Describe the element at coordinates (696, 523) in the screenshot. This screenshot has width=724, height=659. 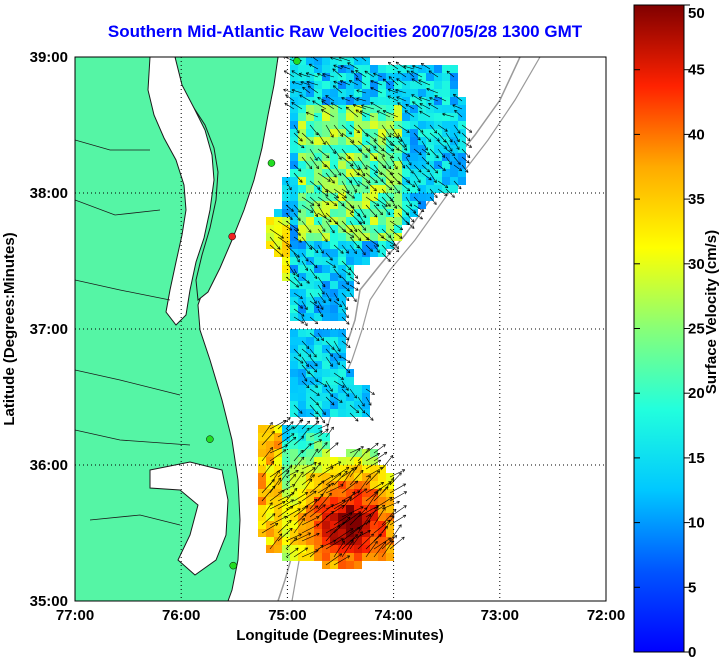
I see `colorbar-tick-label: 10` at that location.